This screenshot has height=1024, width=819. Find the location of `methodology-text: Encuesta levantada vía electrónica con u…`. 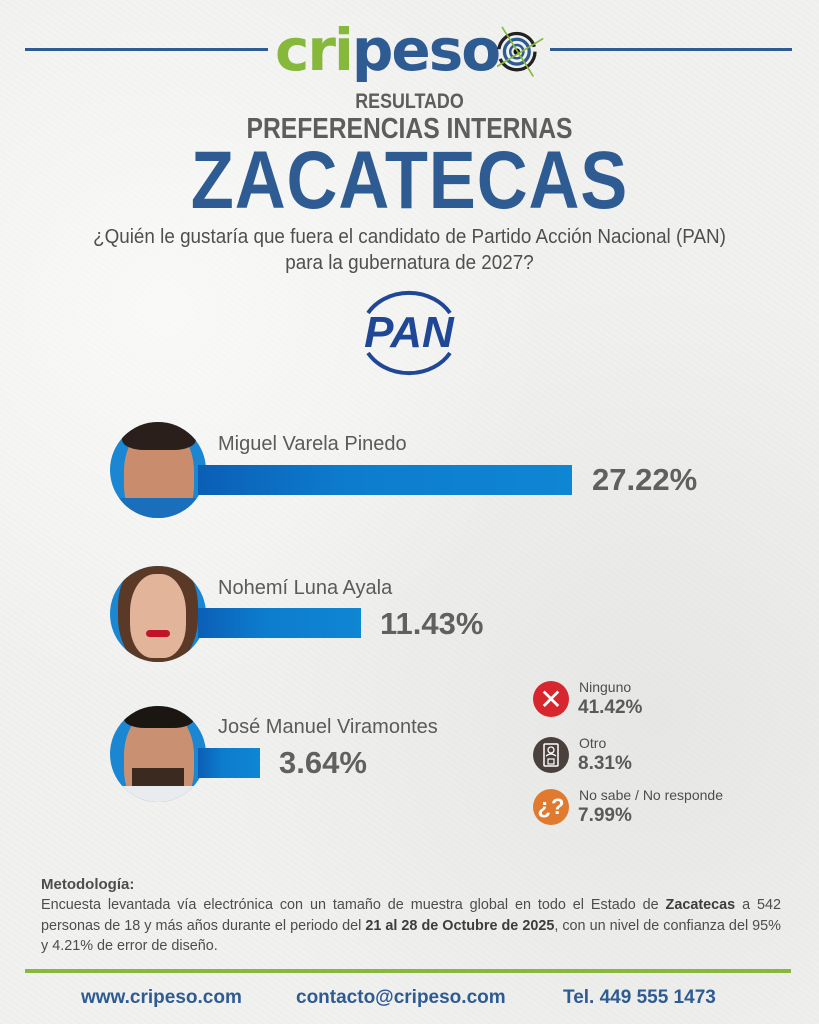

methodology-text: Encuesta levantada vía electrónica con u… is located at coordinates (411, 925).